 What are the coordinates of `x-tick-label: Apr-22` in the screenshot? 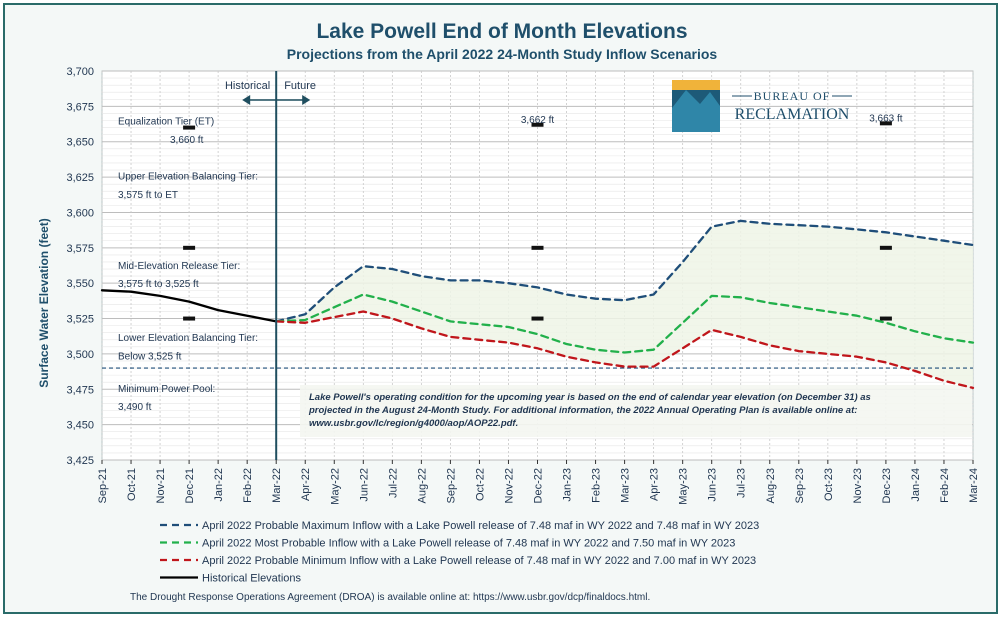 It's located at (306, 484).